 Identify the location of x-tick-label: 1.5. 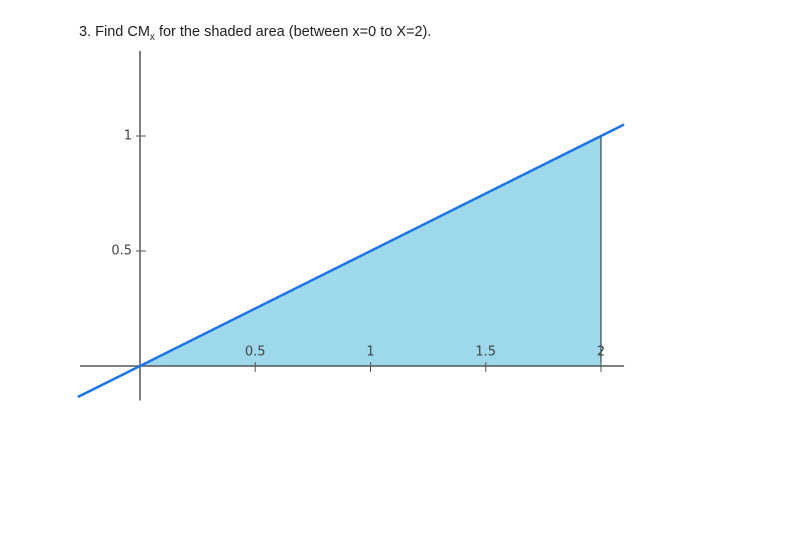
(485, 352).